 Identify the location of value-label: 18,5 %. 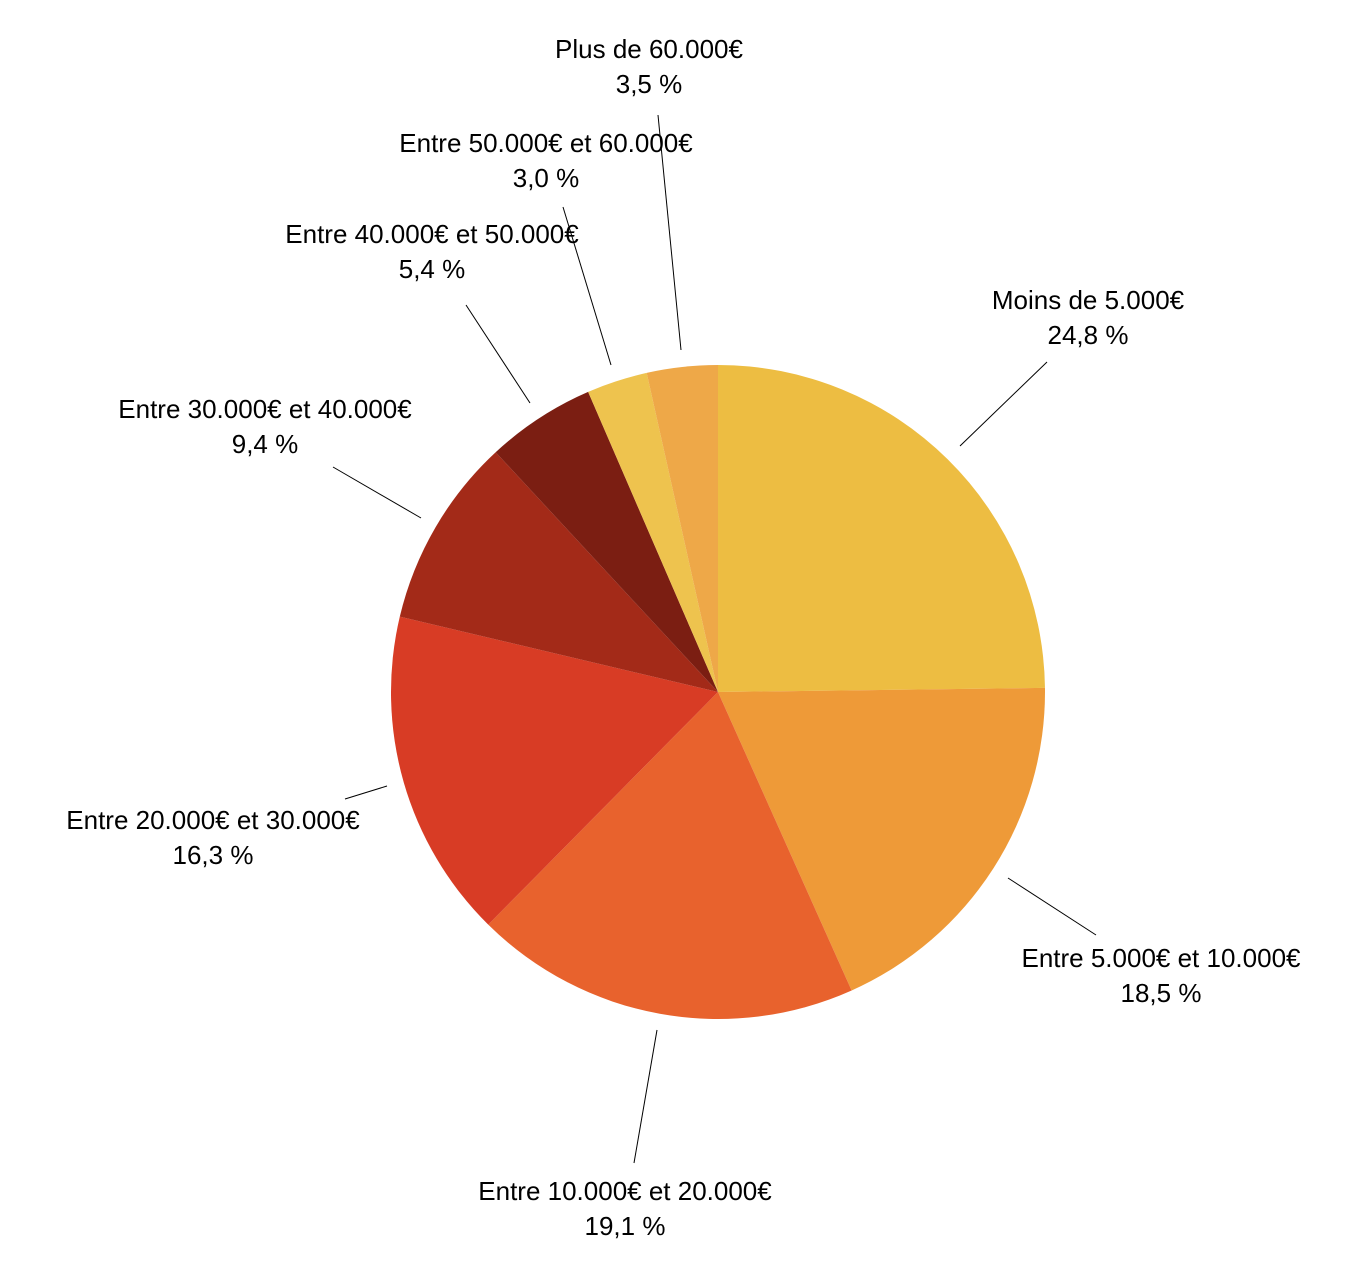
(1161, 993).